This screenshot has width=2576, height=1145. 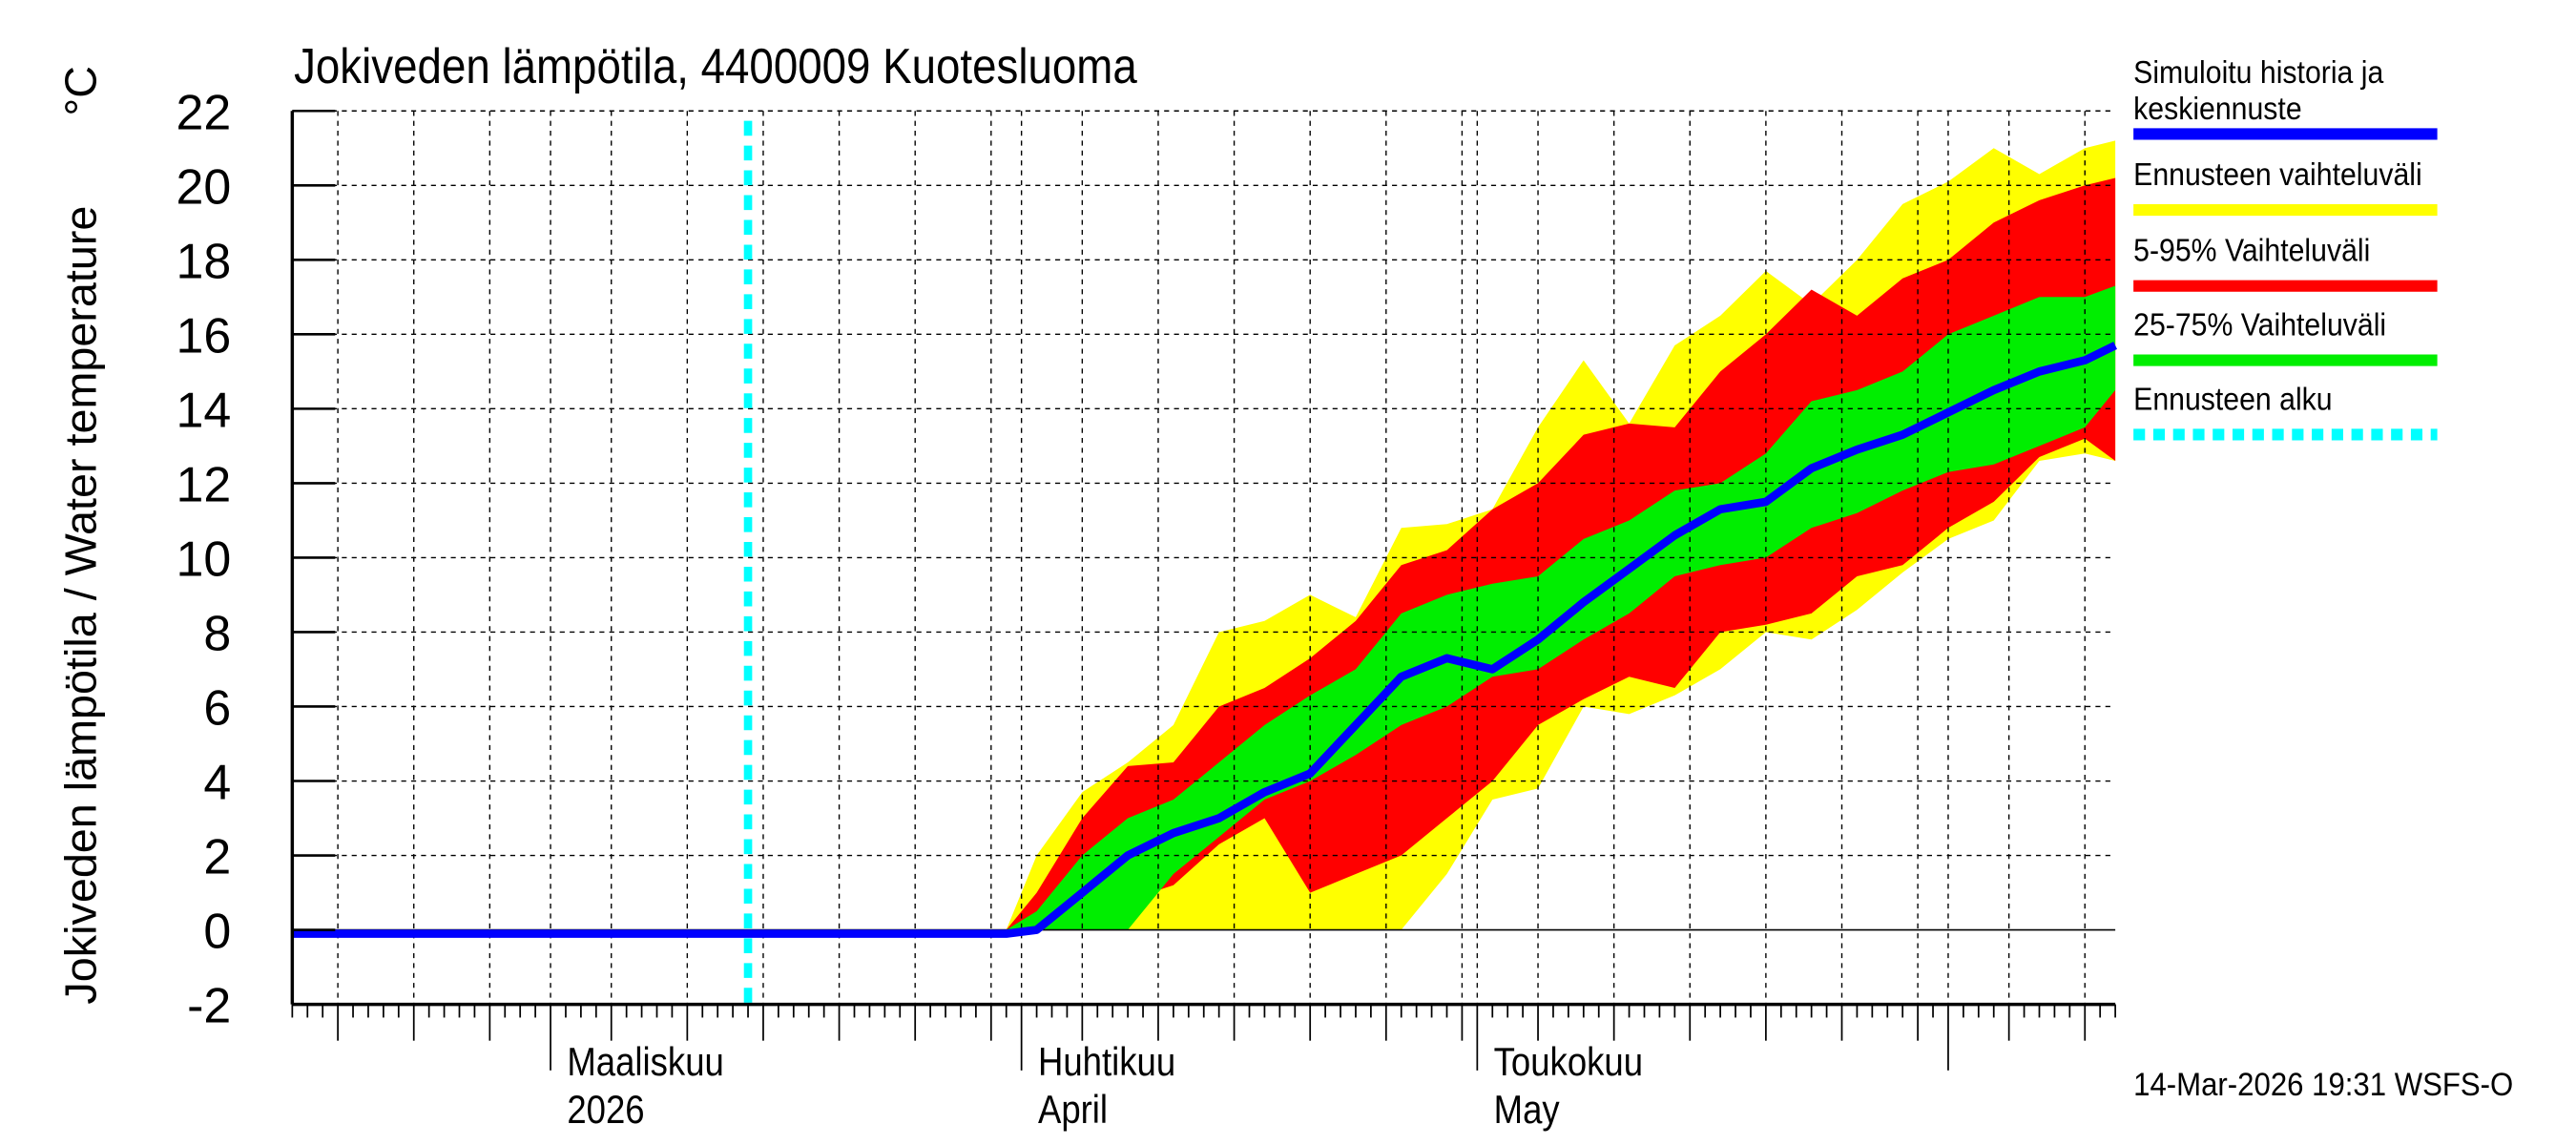 I want to click on legend-label: 25-75% Vaihteluväli, so click(x=2259, y=324).